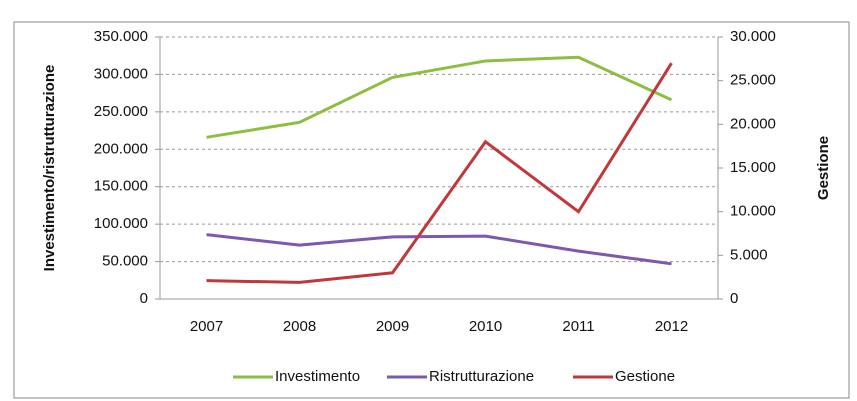 The image size is (857, 401). Describe the element at coordinates (485, 326) in the screenshot. I see `x-tick-label: 2010` at that location.